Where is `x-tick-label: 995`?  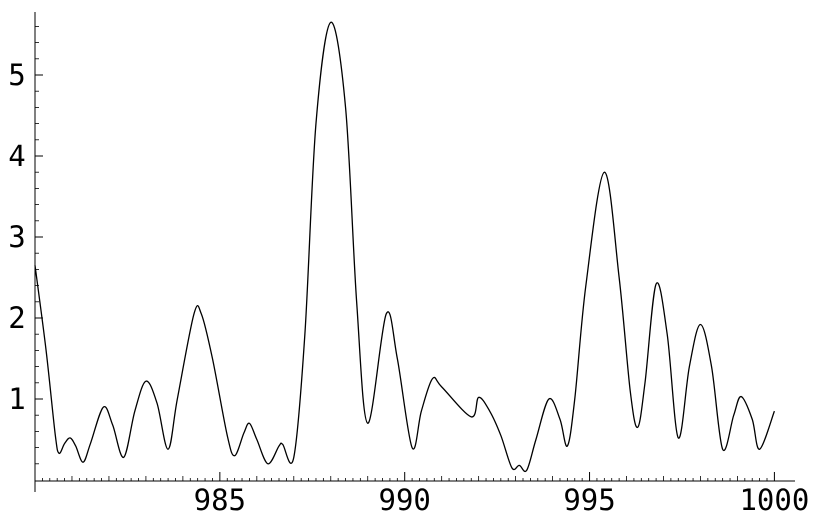
x-tick-label: 995 is located at coordinates (589, 500).